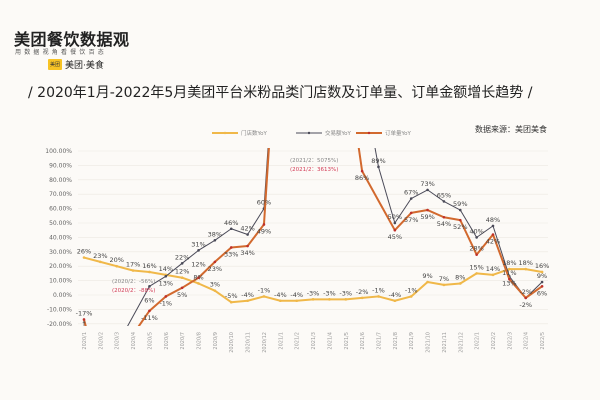 Image resolution: width=600 pixels, height=400 pixels. What do you see at coordinates (58, 151) in the screenshot?
I see `y-tick-label: 100.00%` at bounding box center [58, 151].